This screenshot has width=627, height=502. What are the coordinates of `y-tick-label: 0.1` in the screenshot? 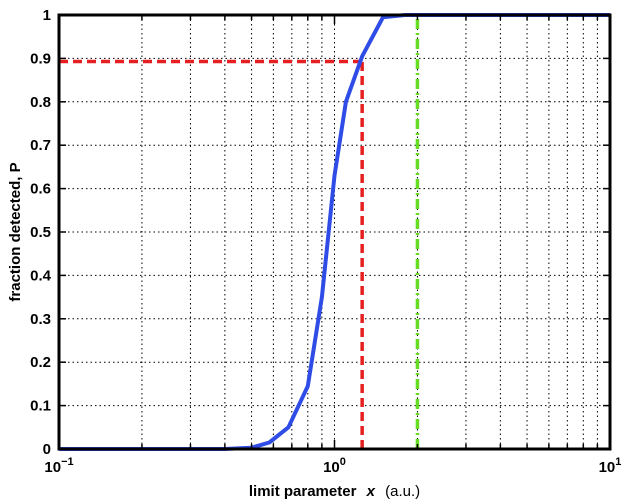 It's located at (40, 406).